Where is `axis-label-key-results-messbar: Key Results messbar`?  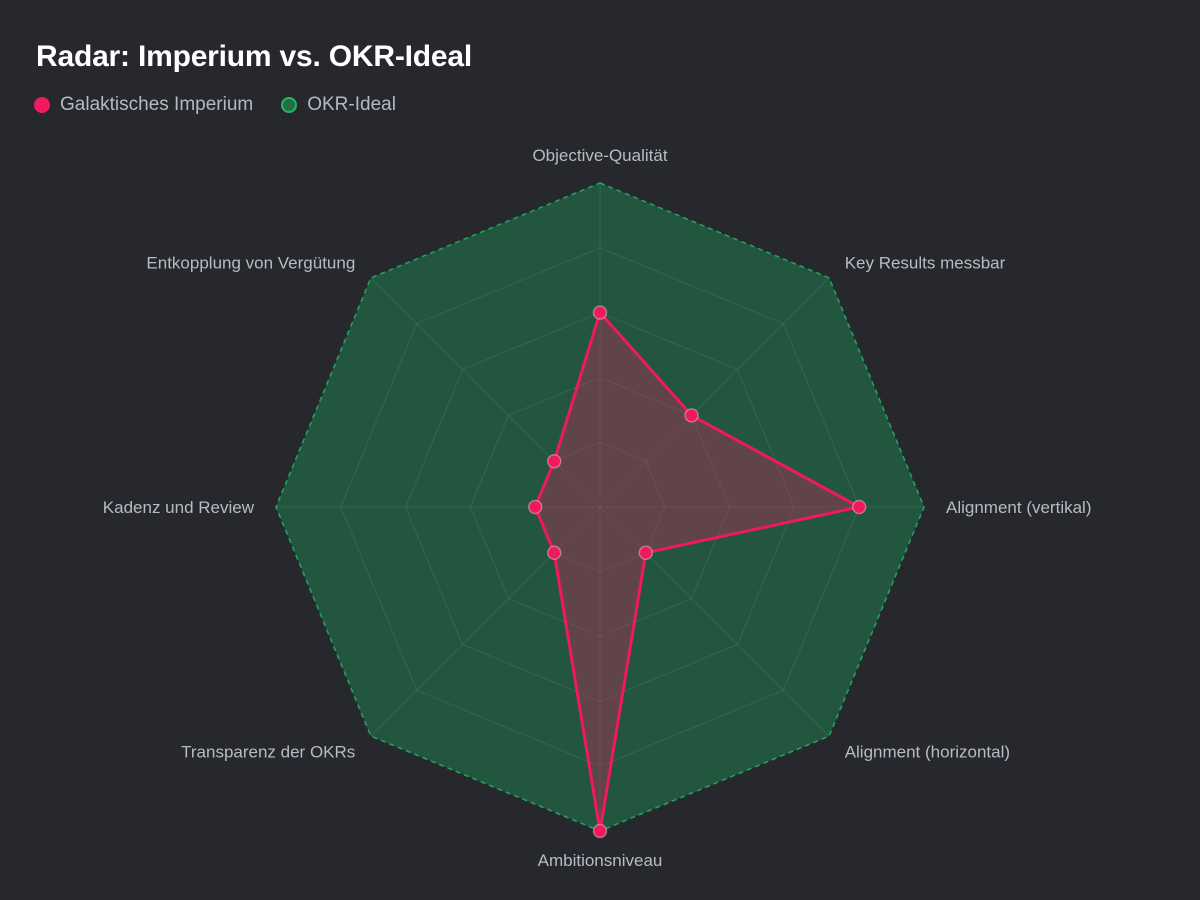 axis-label-key-results-messbar: Key Results messbar is located at coordinates (925, 262).